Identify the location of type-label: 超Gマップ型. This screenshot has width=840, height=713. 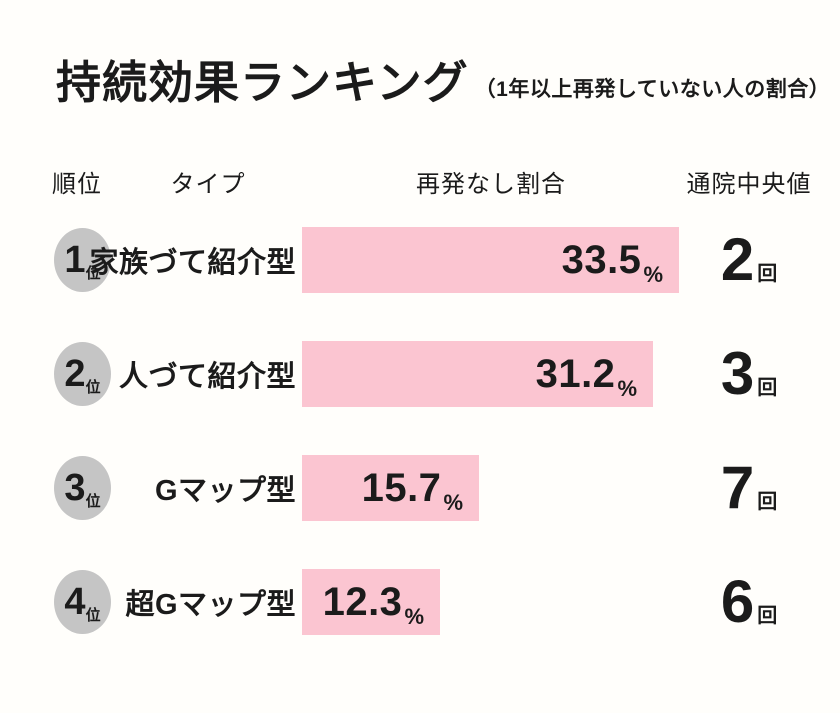
(210, 605).